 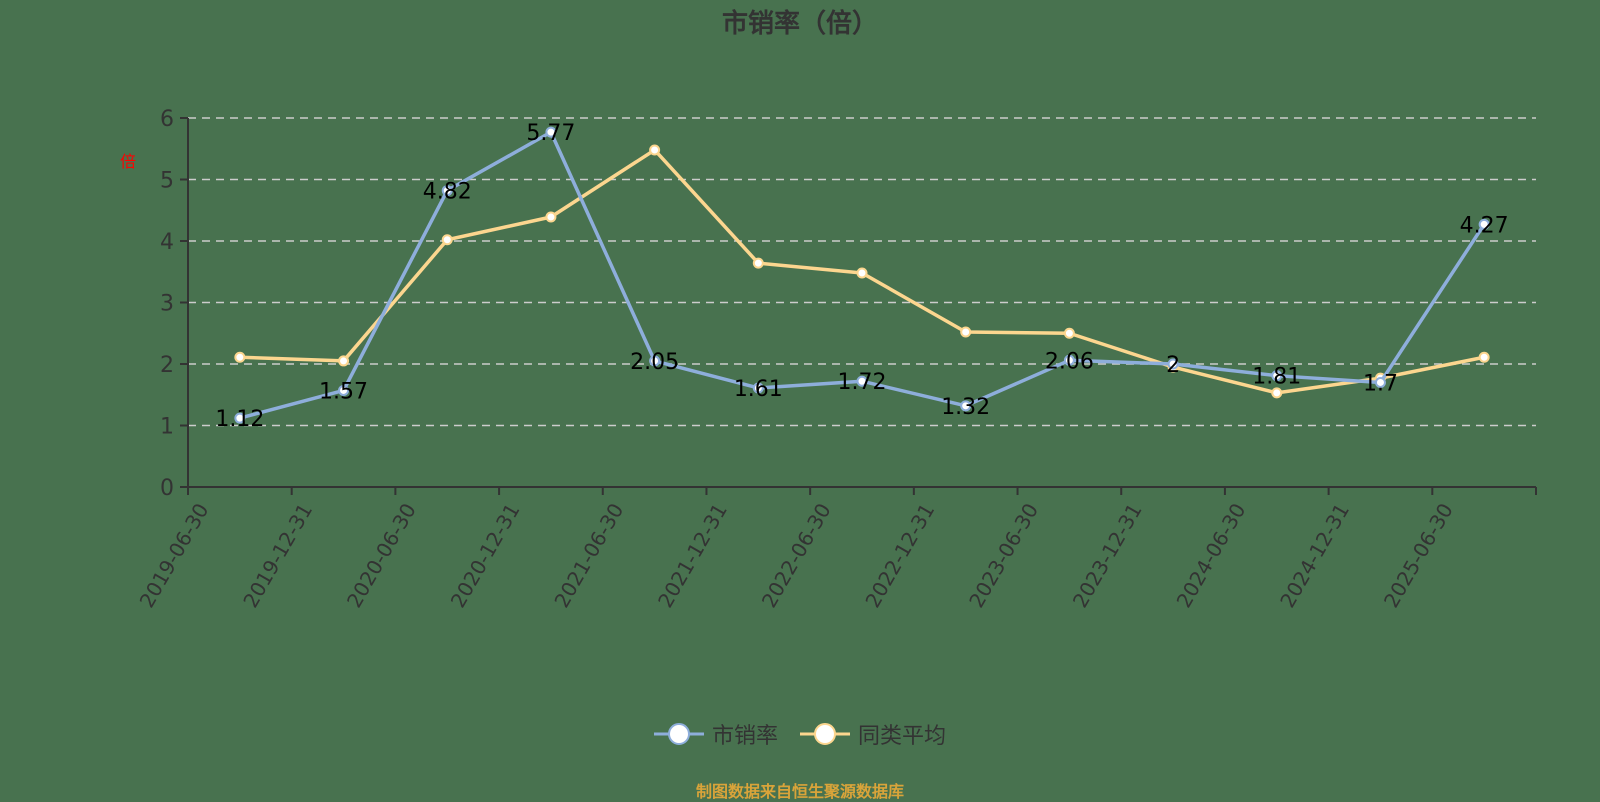 I want to click on data-label: 5.77, so click(x=550, y=133).